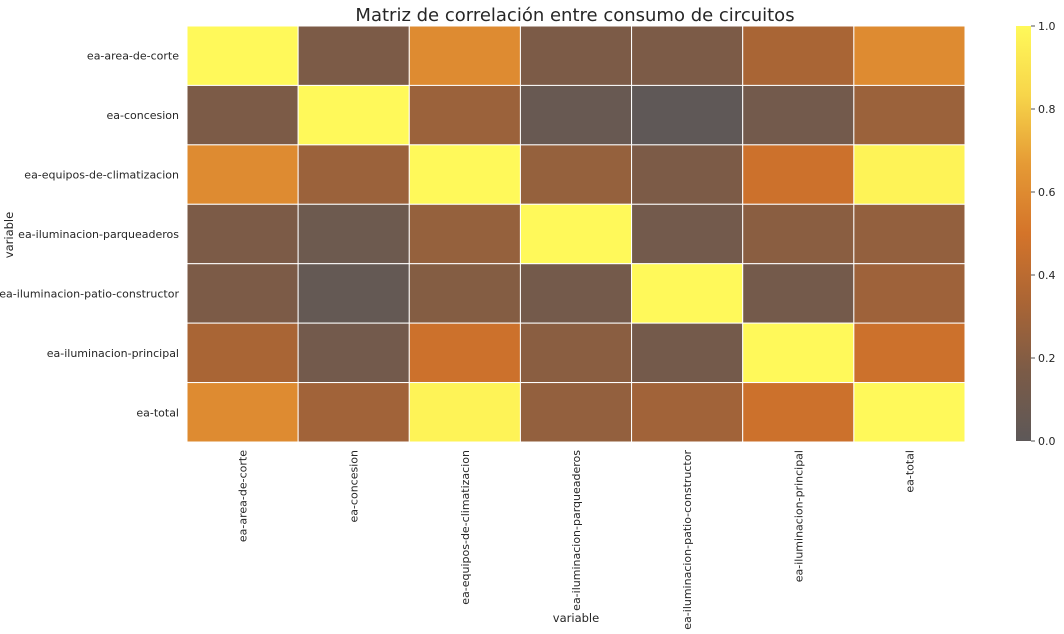  Describe the element at coordinates (576, 618) in the screenshot. I see `x-axis-label: variable` at that location.